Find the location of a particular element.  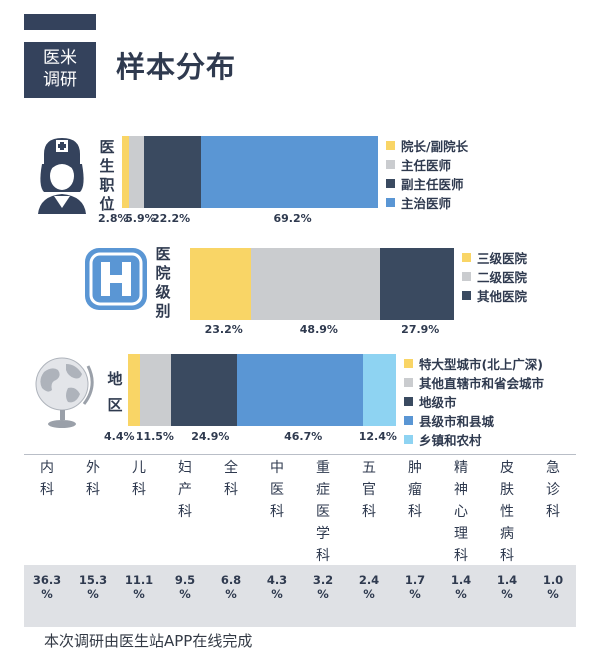

legend-item: 乡镇和农村 is located at coordinates (474, 439).